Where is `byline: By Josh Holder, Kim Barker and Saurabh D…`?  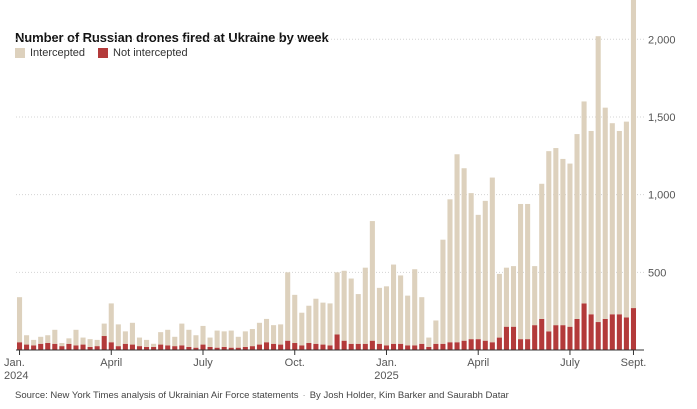 byline: By Josh Holder, Kim Barker and Saurabh D… is located at coordinates (409, 395).